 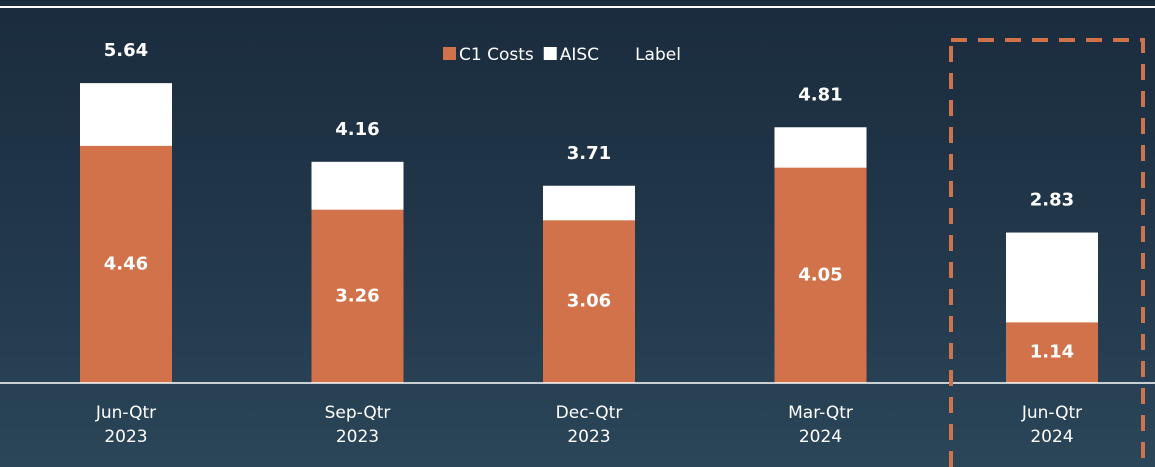 I want to click on segment-label: 3.26, so click(x=357, y=295).